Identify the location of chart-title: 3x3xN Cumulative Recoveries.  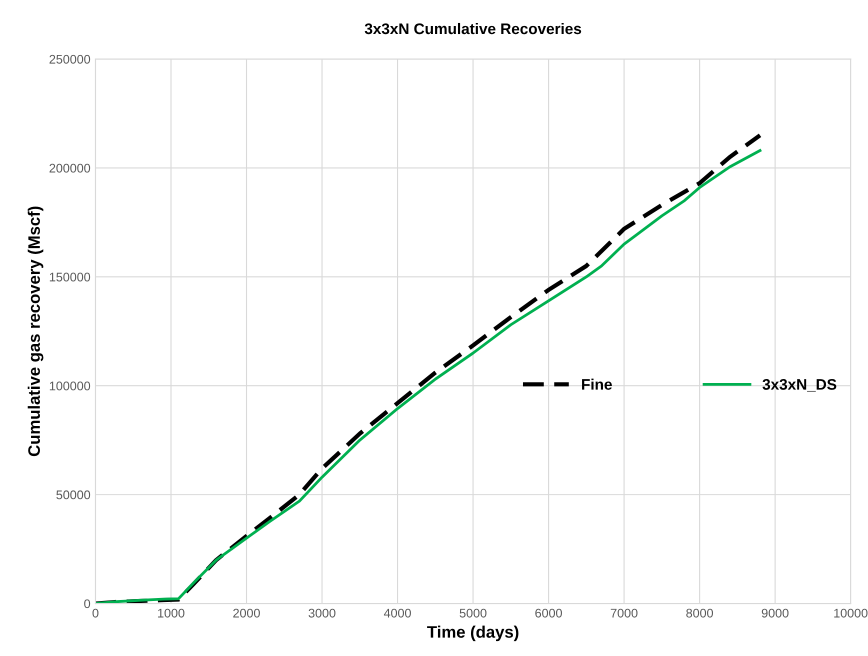
(473, 28).